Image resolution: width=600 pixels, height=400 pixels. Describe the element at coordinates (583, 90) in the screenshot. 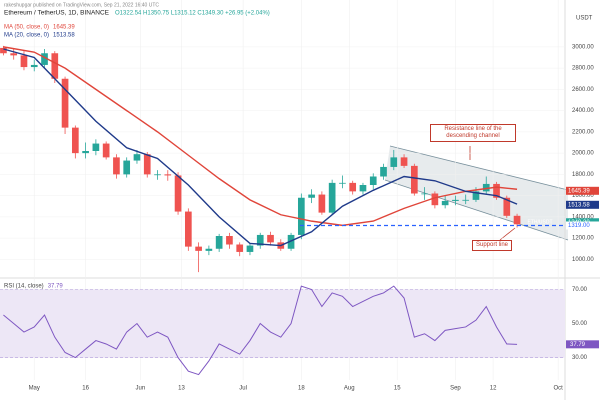

I see `y-tick-label: 2600.00` at that location.